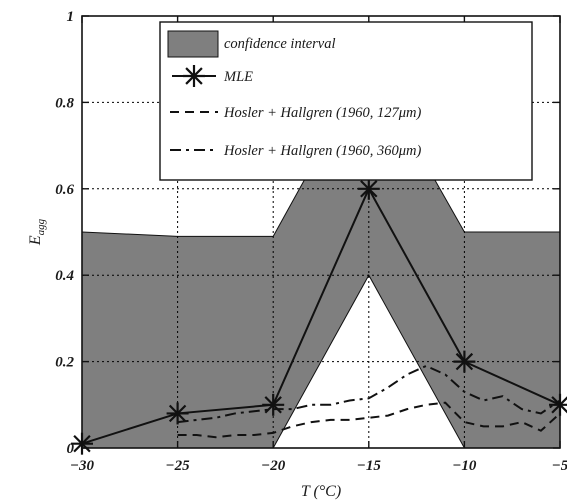 This screenshot has width=567, height=504. I want to click on y-tick-label: 1, so click(71, 17).